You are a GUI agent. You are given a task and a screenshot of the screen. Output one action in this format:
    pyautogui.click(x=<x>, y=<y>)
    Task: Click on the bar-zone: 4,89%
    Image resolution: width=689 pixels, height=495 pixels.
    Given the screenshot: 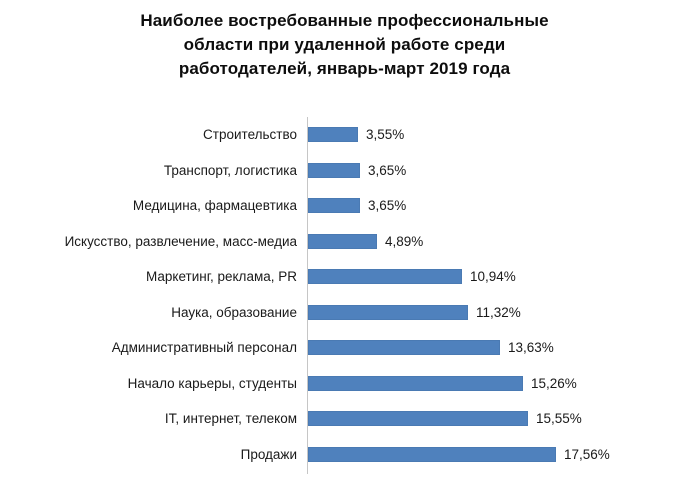 What is the action you would take?
    pyautogui.click(x=498, y=242)
    